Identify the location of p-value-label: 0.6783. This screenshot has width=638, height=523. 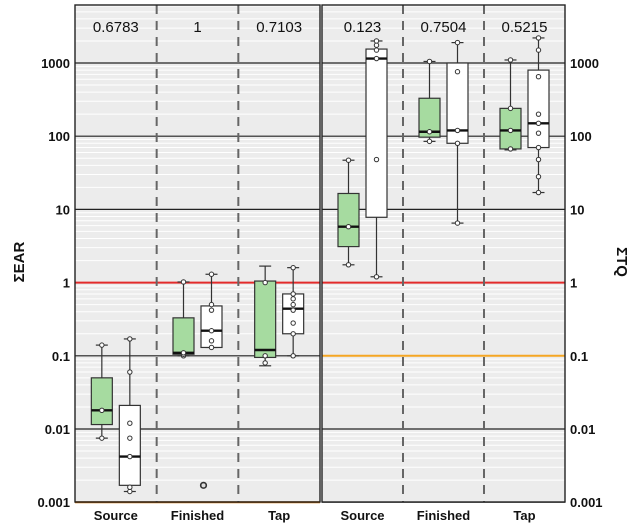
(116, 27).